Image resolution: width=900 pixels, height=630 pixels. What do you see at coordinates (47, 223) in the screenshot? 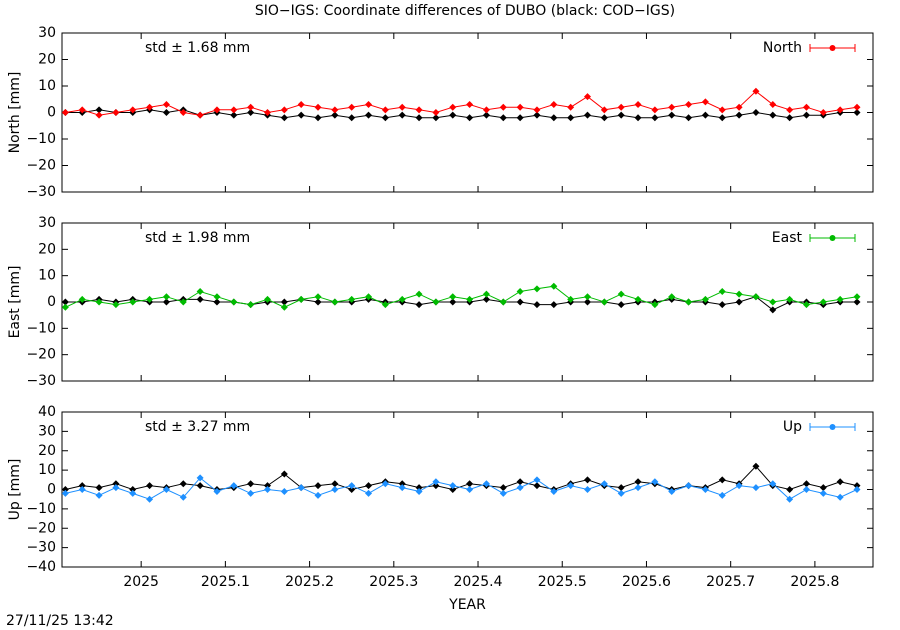
I see `y-tick-label: 30` at bounding box center [47, 223].